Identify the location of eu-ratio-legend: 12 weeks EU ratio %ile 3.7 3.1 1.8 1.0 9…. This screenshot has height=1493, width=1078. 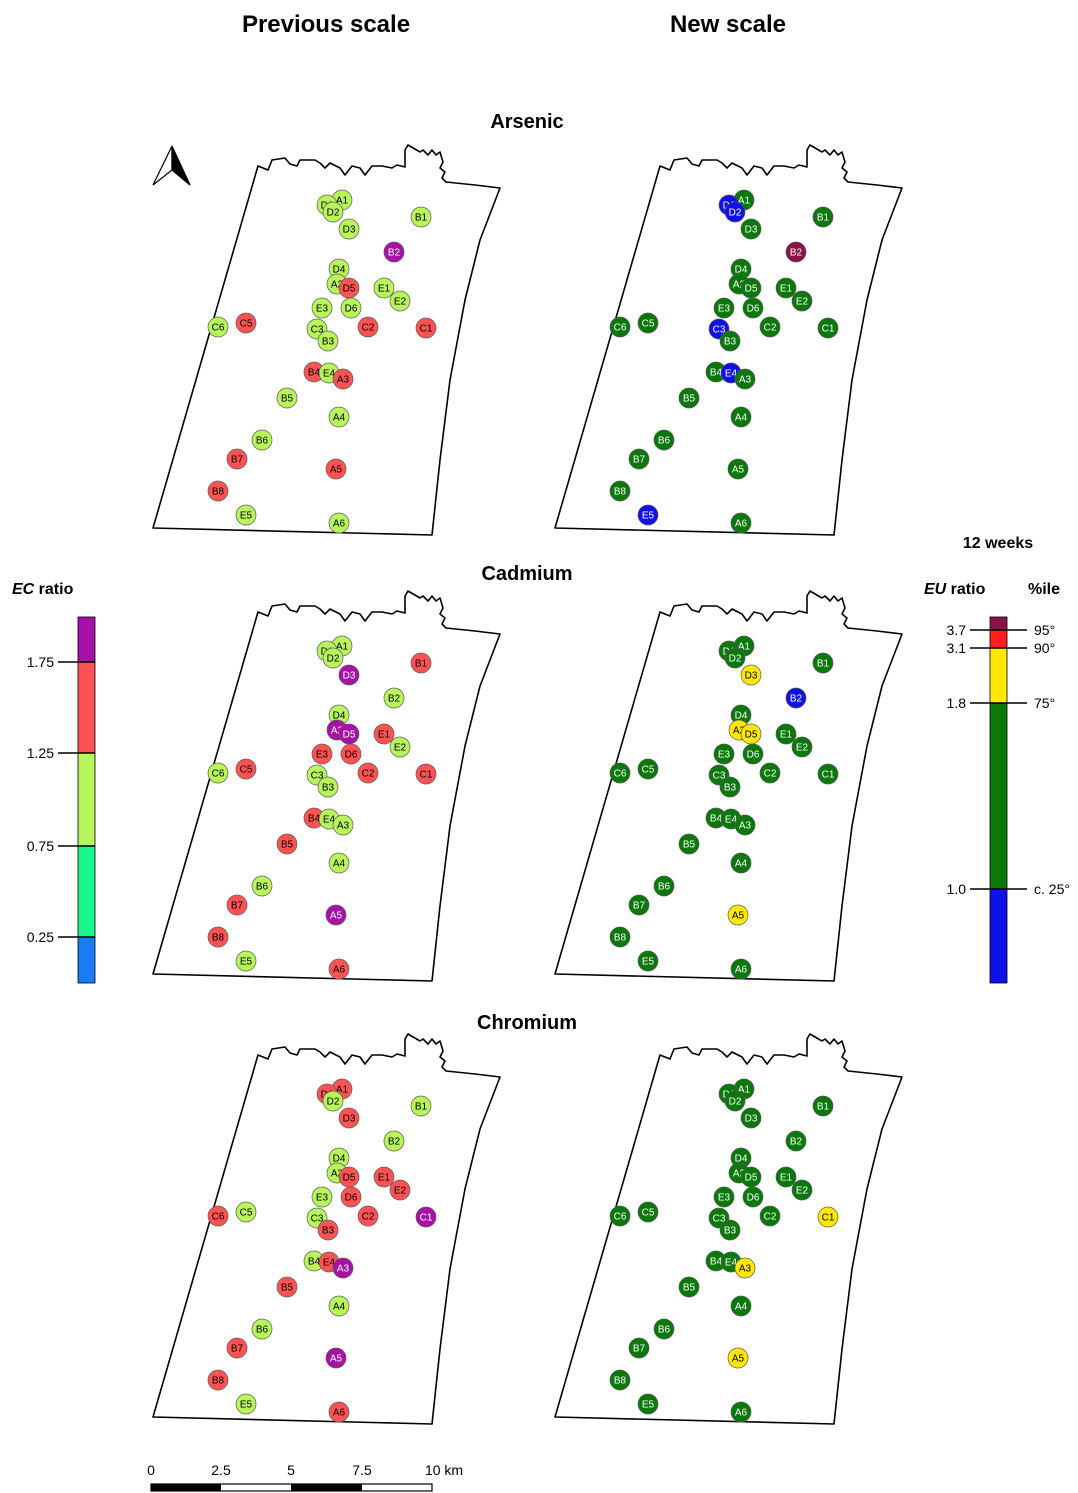
(997, 759).